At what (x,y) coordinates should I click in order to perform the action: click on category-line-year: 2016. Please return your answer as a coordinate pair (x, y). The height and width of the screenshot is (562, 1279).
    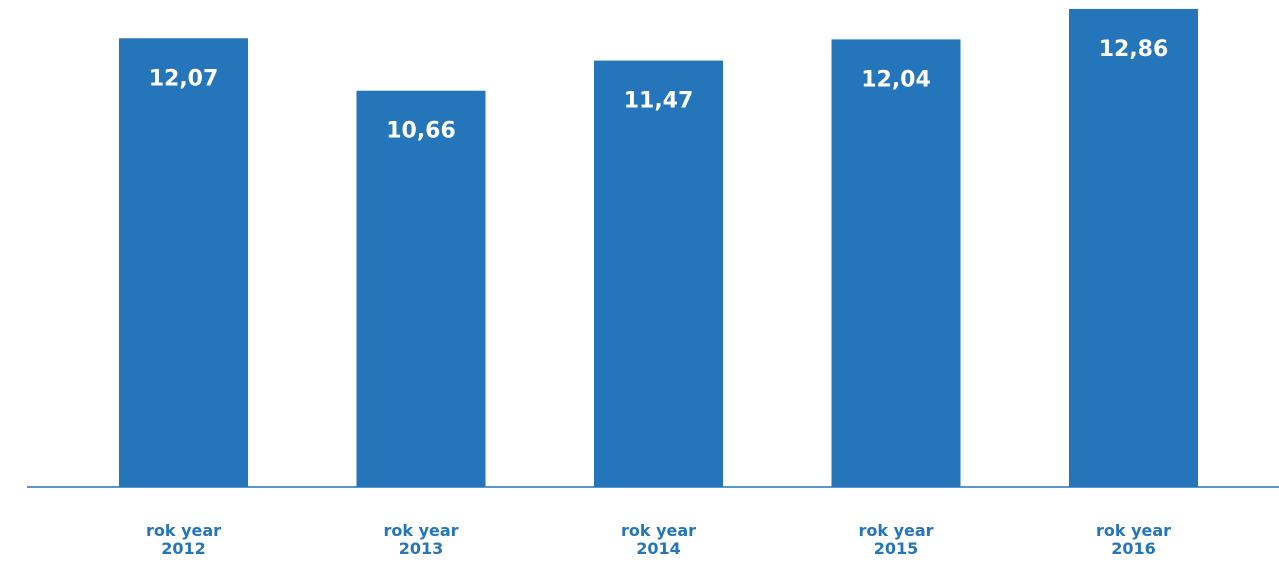
    Looking at the image, I should click on (1133, 548).